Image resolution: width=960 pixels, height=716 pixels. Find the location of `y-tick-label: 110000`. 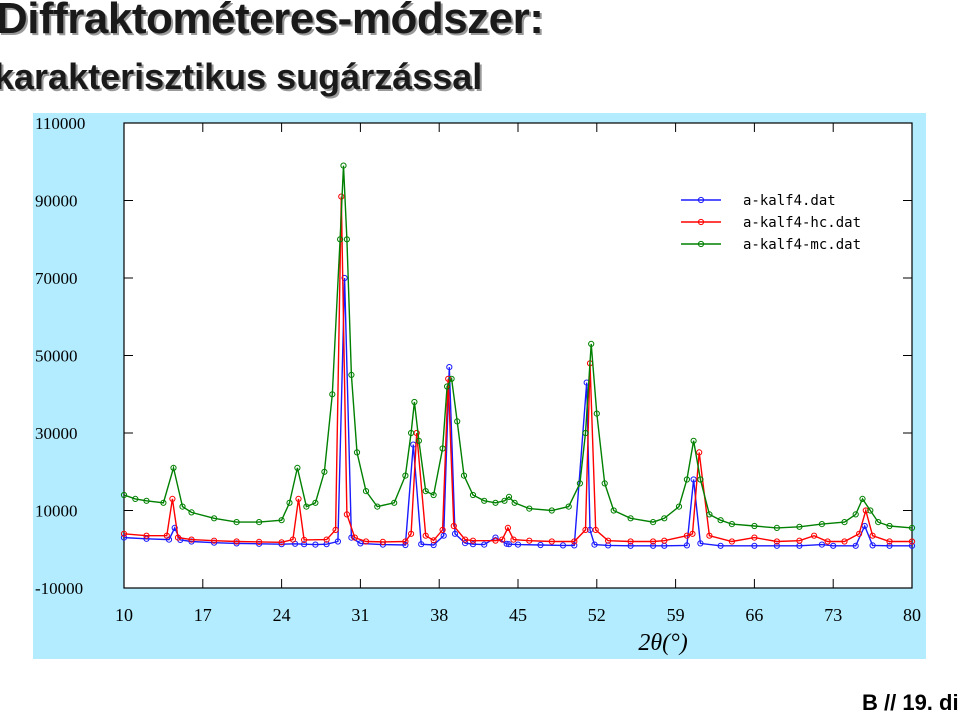

y-tick-label: 110000 is located at coordinates (60, 123).